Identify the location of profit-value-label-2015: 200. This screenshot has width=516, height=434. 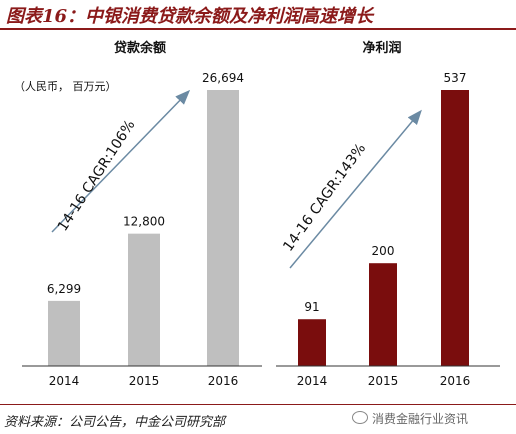
(383, 251).